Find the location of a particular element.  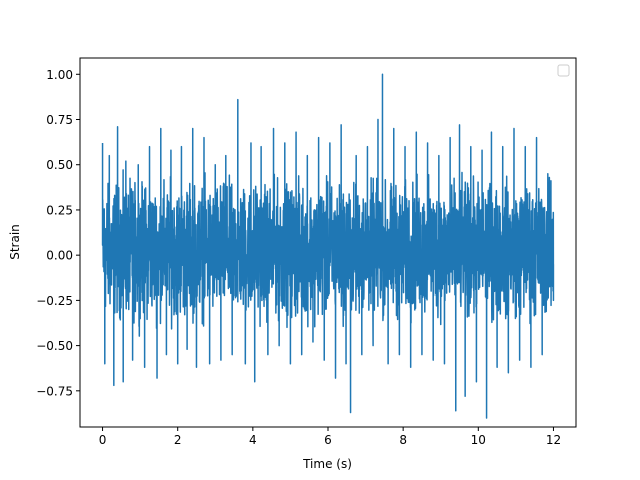

x-tick-label: 6 is located at coordinates (328, 440).